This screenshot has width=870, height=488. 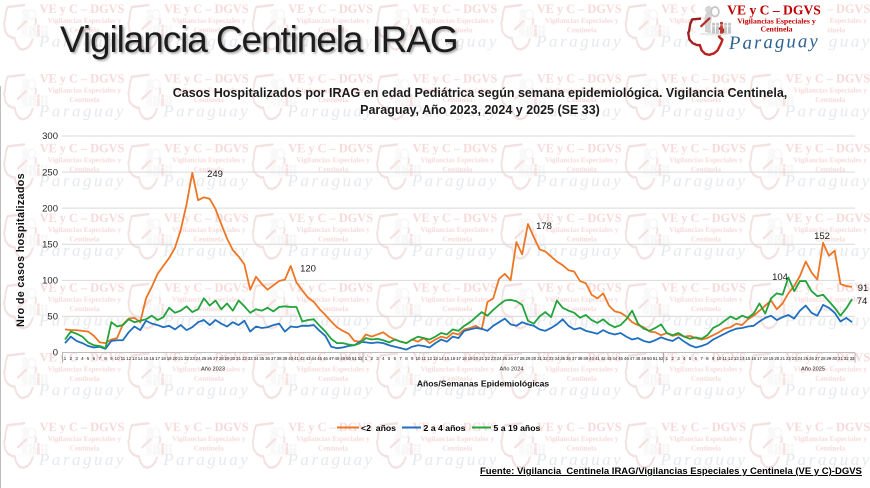 I want to click on svg-text: VE y C – DGVS, so click(x=774, y=9).